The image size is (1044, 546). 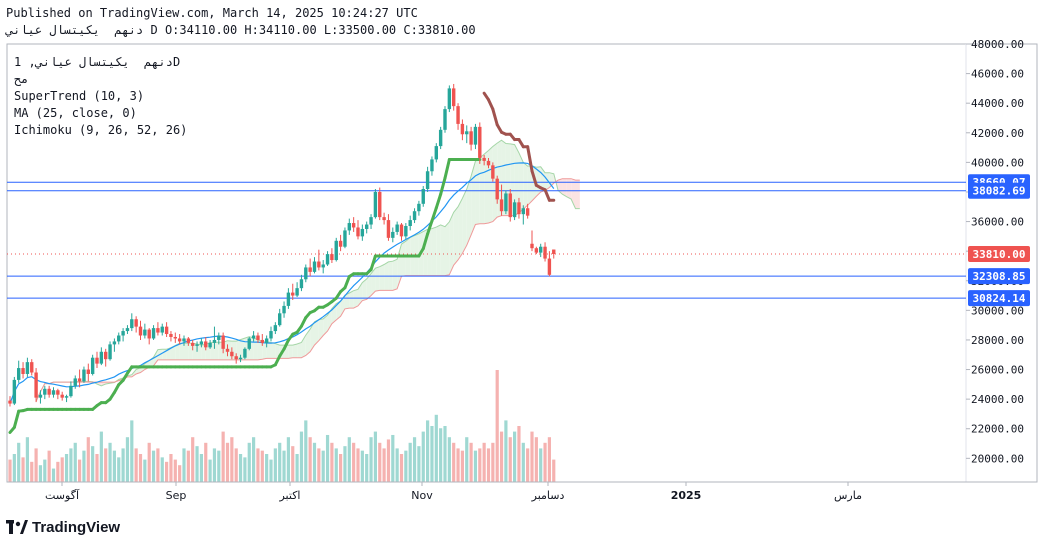 What do you see at coordinates (79, 96) in the screenshot?
I see `supertrend-legend: SuperTrend (10, 3)` at bounding box center [79, 96].